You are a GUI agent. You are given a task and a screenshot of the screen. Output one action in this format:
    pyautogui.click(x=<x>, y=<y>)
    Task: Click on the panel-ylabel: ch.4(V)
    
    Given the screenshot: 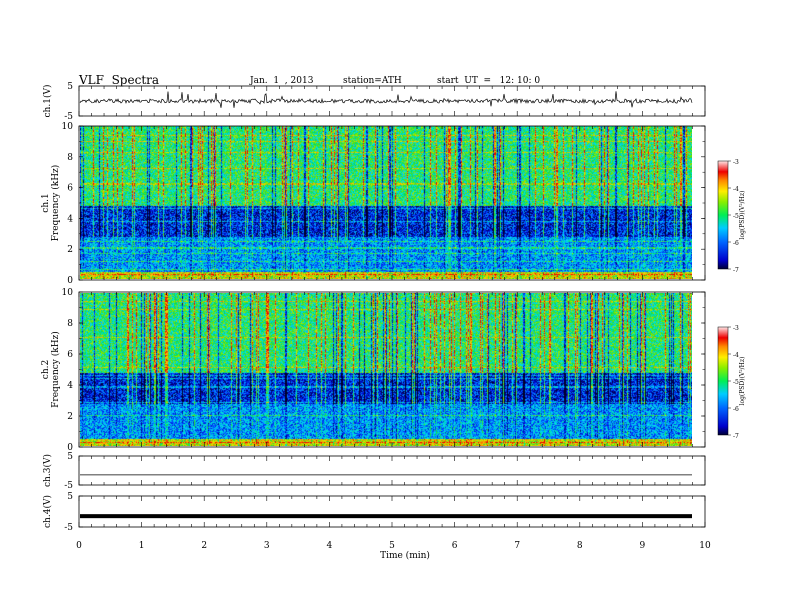 What is the action you would take?
    pyautogui.click(x=47, y=511)
    